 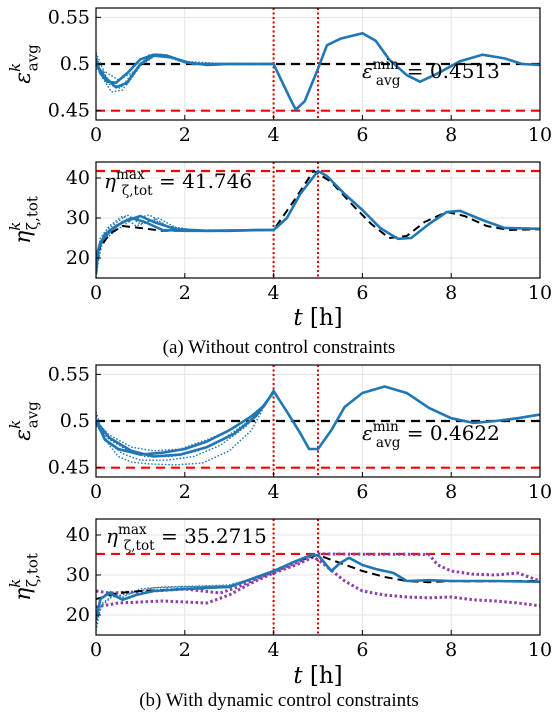 What do you see at coordinates (431, 73) in the screenshot?
I see `annotation: εmin avg = 0.4513` at bounding box center [431, 73].